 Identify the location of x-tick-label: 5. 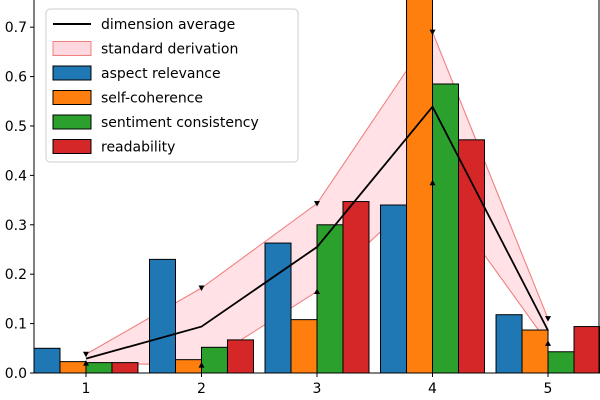
(548, 389).